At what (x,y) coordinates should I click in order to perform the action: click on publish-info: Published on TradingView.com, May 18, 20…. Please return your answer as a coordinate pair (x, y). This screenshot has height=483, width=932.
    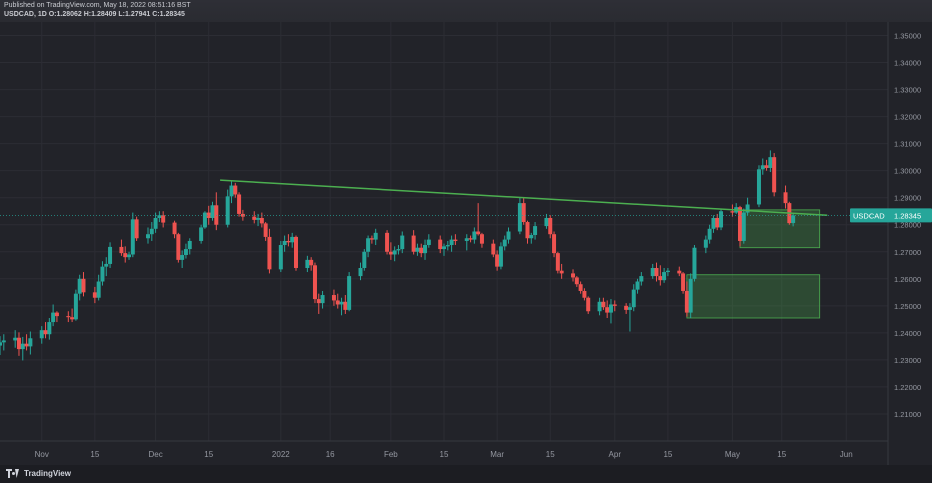
    Looking at the image, I should click on (97, 5).